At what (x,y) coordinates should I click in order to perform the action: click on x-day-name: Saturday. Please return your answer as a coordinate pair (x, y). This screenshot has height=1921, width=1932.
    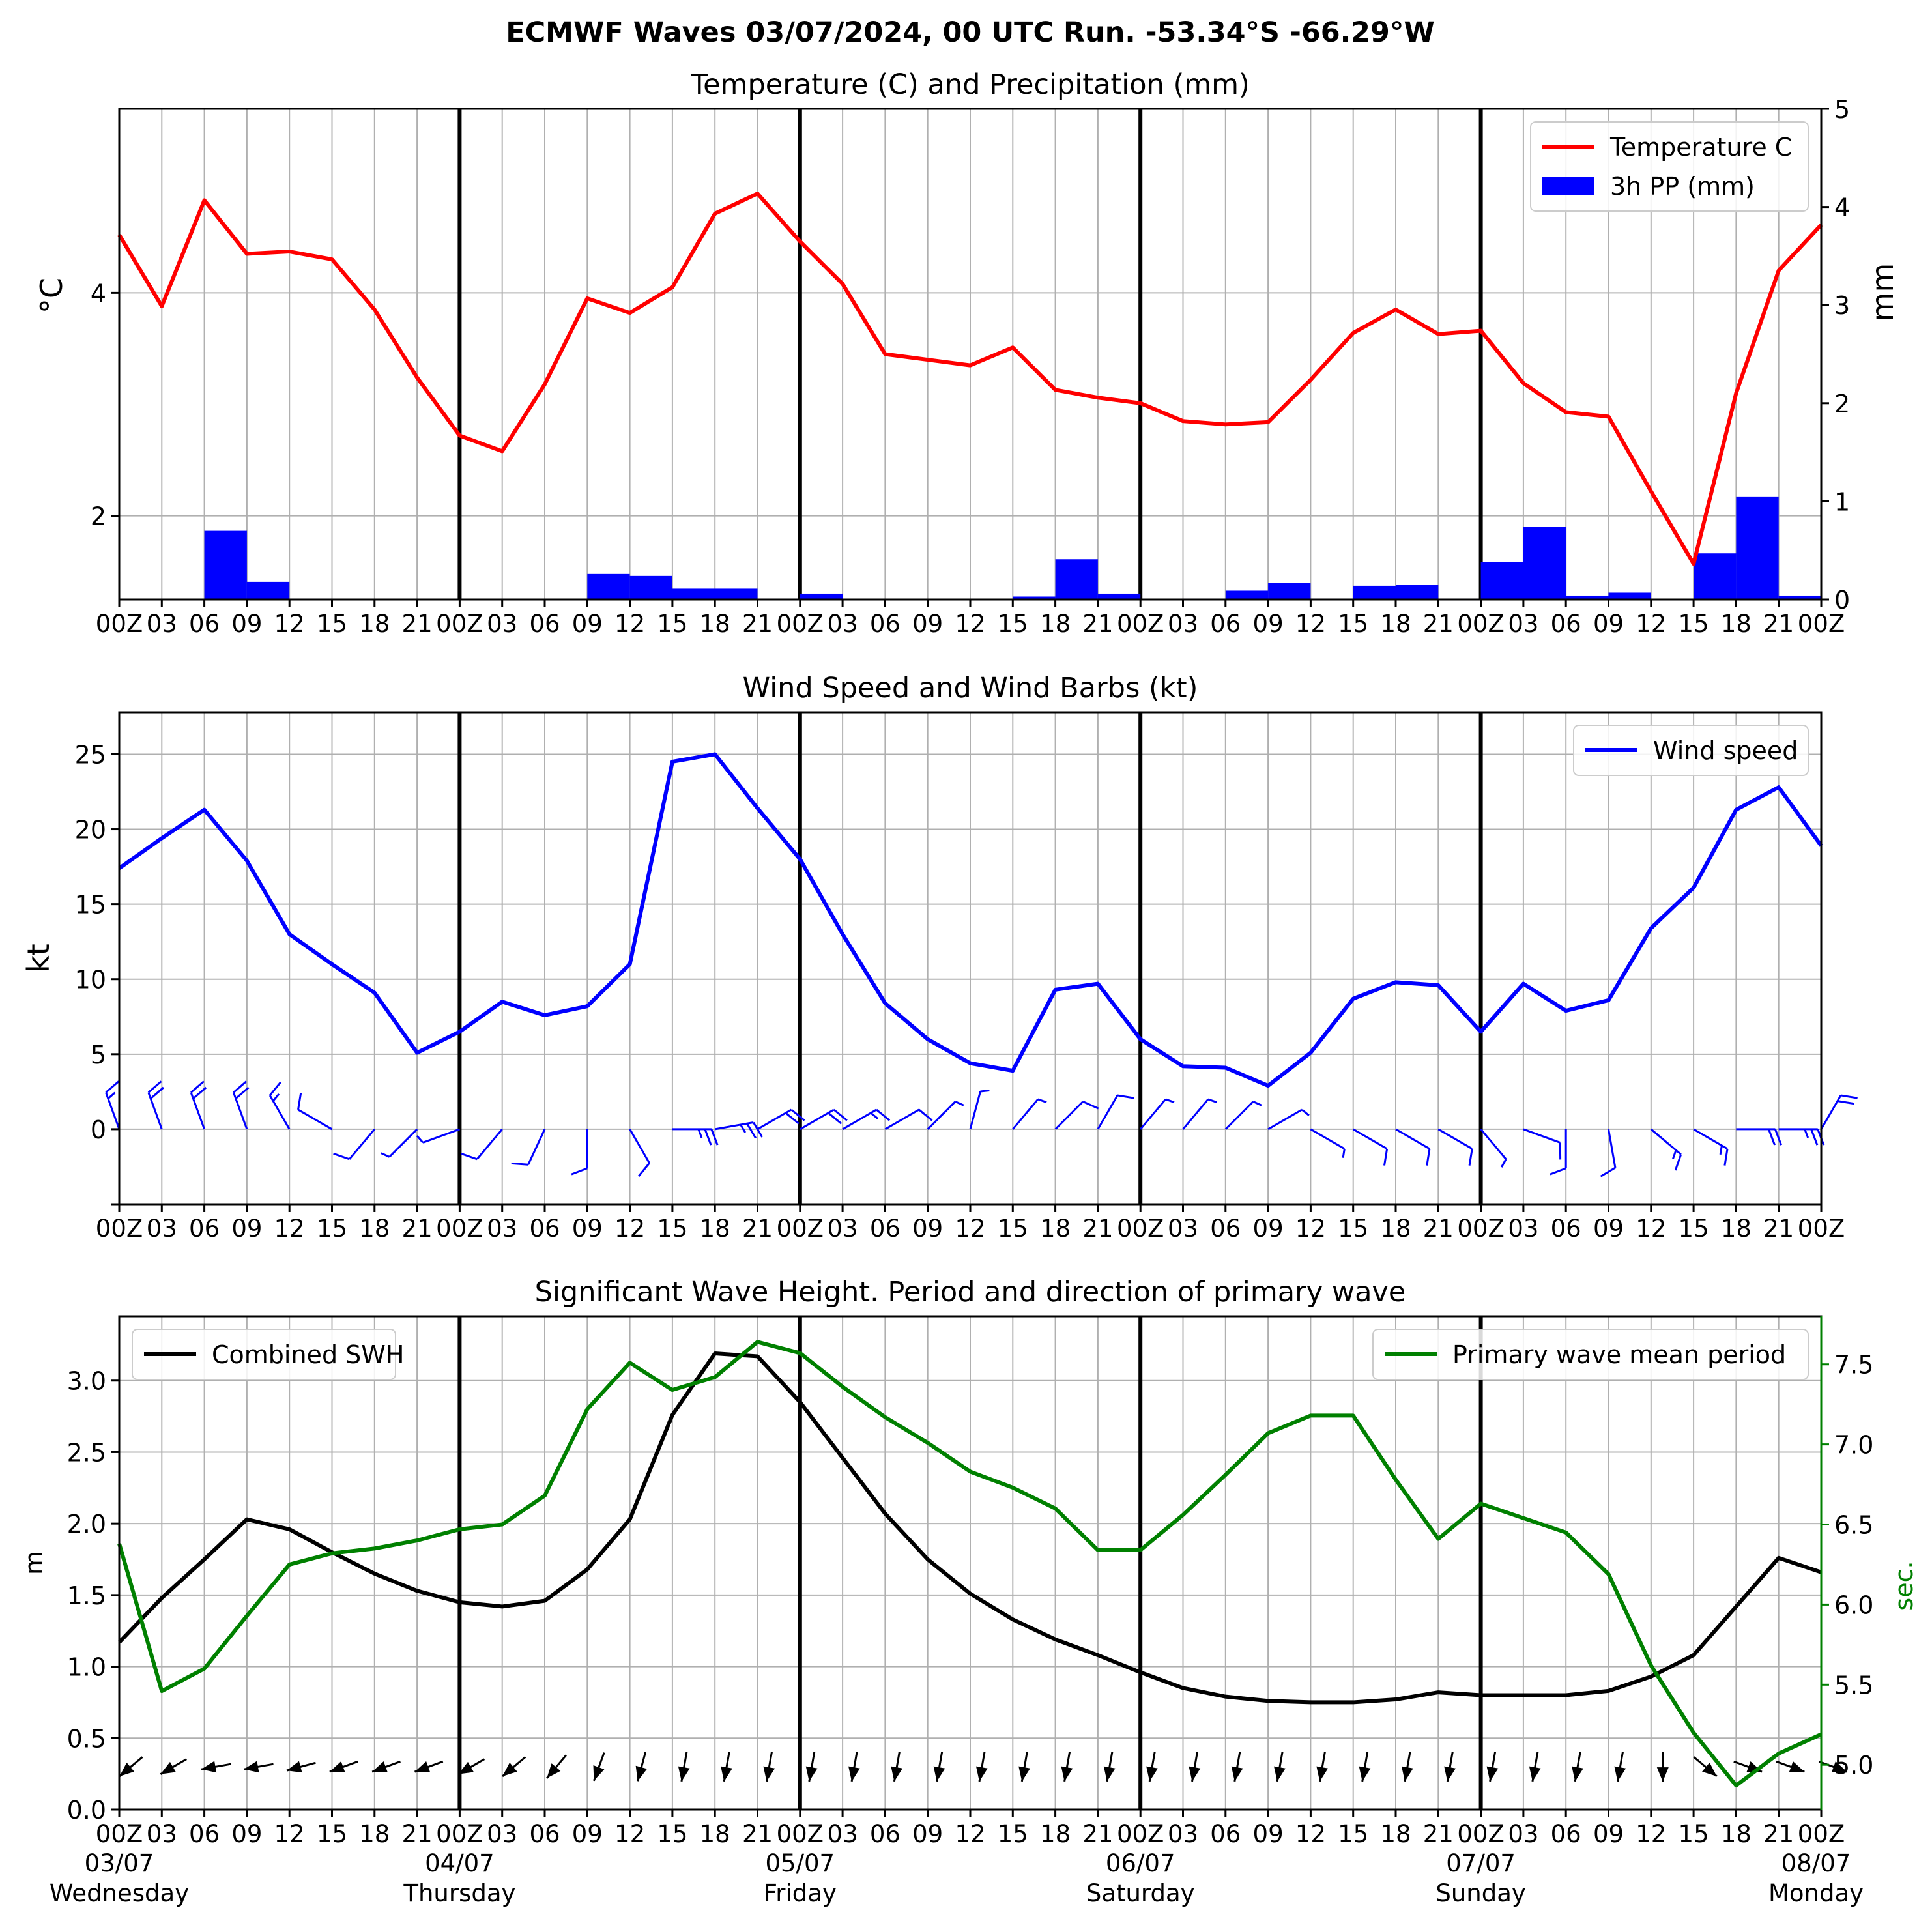
    Looking at the image, I should click on (1140, 1893).